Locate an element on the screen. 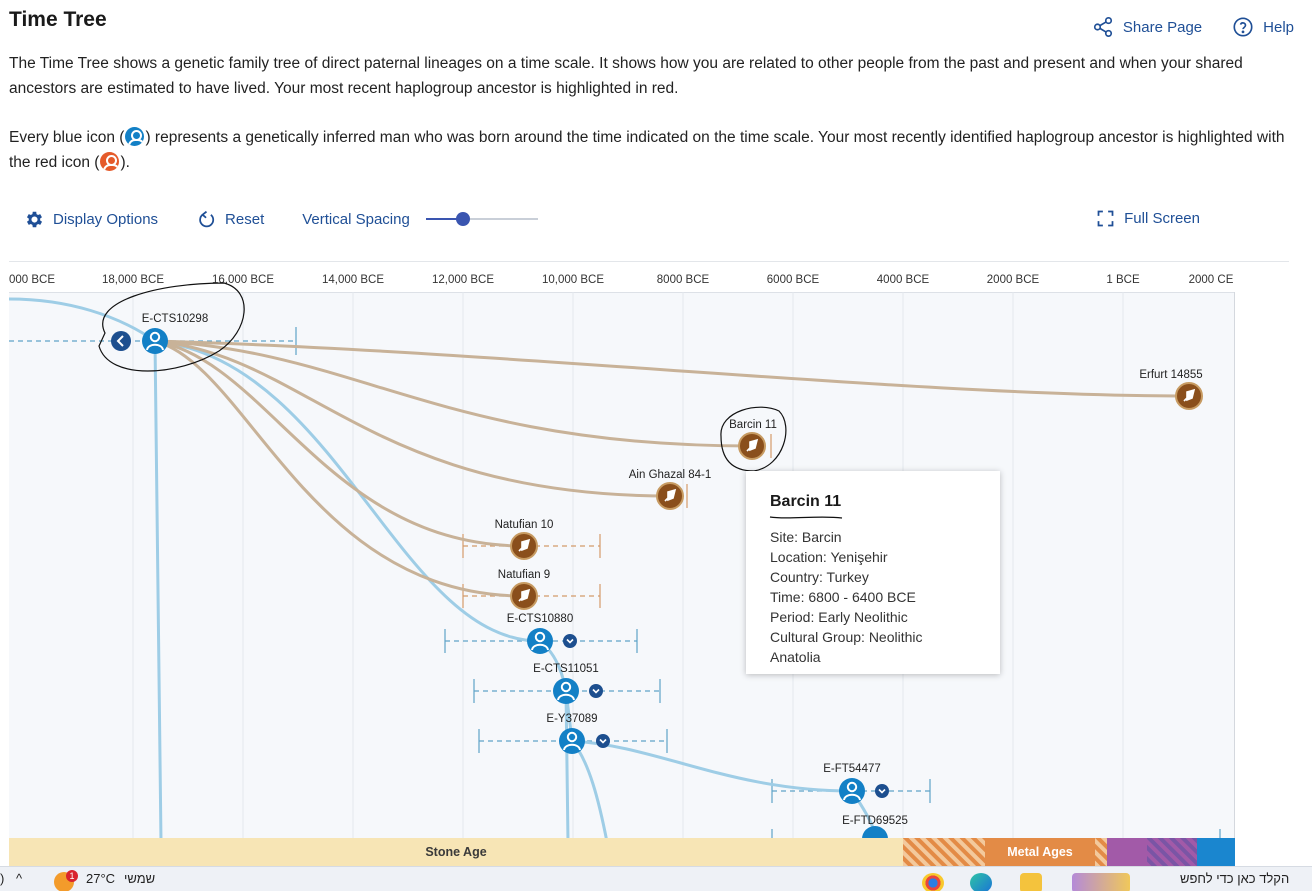 Image resolution: width=1312 pixels, height=891 pixels. node-ain-ghazal-84-1: Ain Ghazal 84-1 is located at coordinates (670, 489).